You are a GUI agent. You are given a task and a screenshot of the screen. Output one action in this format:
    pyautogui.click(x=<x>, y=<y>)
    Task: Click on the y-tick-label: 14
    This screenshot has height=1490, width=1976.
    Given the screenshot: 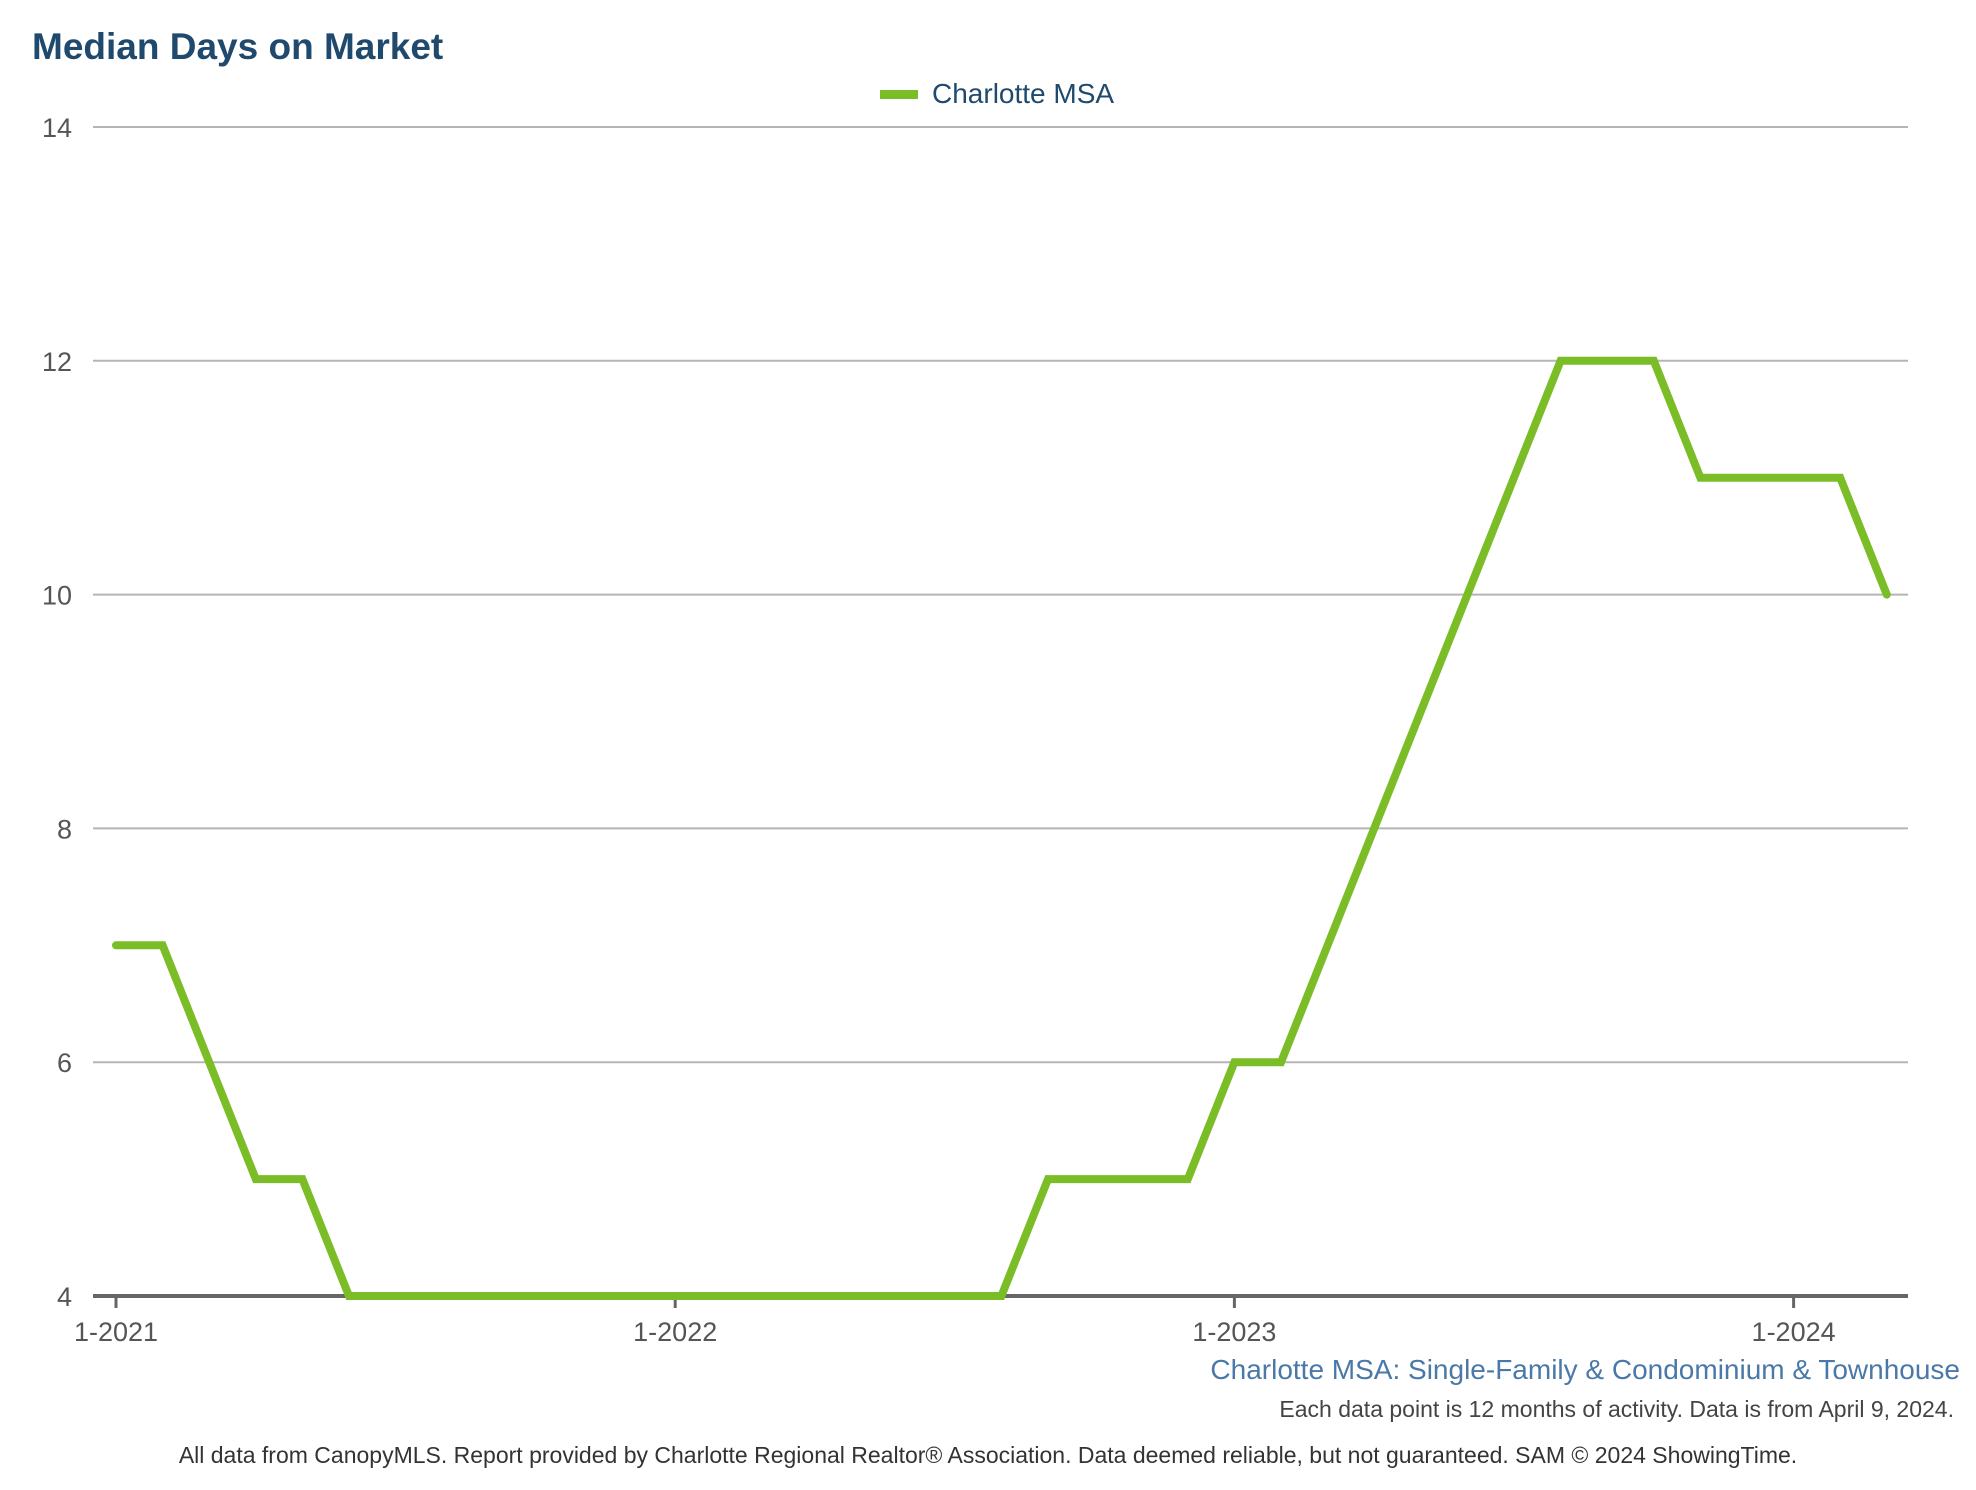 What is the action you would take?
    pyautogui.click(x=57, y=128)
    